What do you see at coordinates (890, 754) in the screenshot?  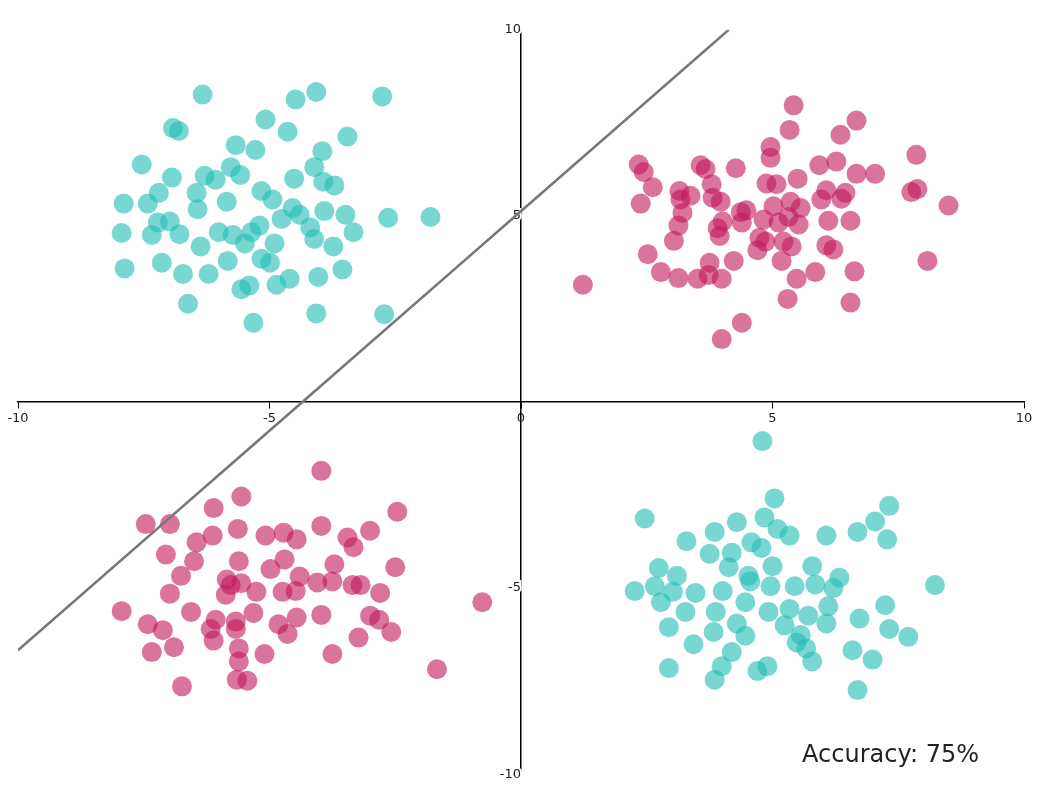 I see `annotation: Accuracy: 75%` at bounding box center [890, 754].